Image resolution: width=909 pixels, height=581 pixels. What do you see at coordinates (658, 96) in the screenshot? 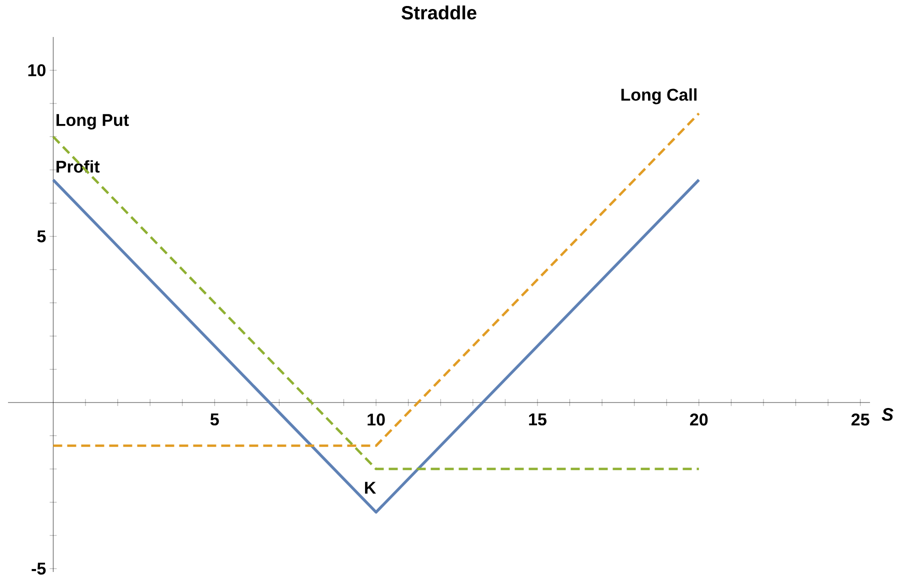
I see `series-label: Long Call` at bounding box center [658, 96].